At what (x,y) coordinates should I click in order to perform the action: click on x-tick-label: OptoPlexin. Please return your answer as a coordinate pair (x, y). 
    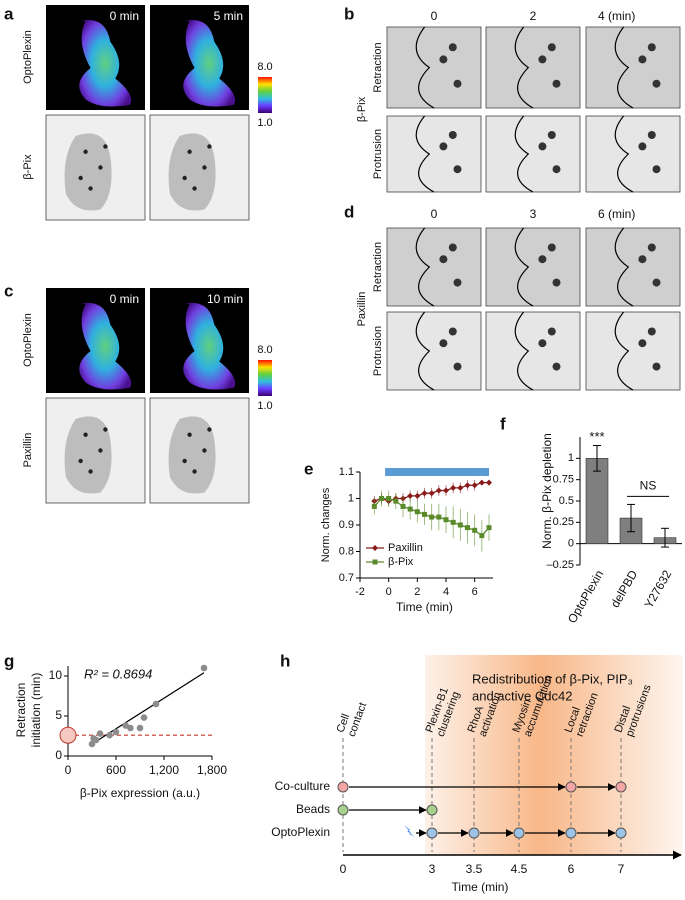
    Looking at the image, I should click on (585, 597).